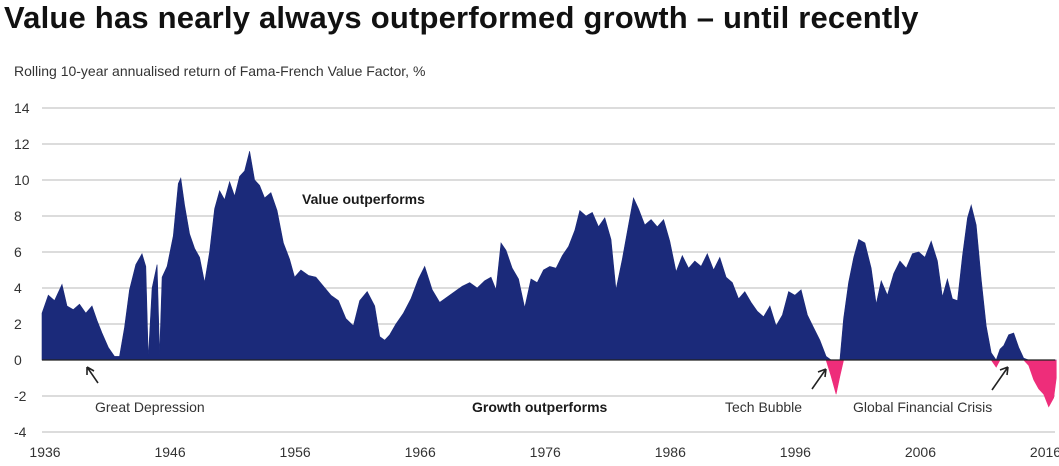  What do you see at coordinates (18, 288) in the screenshot?
I see `y-tick-label: 4` at bounding box center [18, 288].